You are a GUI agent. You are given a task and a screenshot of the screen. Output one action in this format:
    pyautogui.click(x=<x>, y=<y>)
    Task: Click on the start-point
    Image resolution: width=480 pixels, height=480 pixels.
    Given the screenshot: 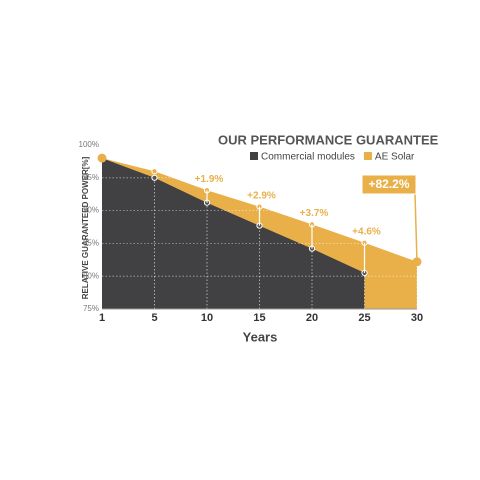 What is the action you would take?
    pyautogui.click(x=102, y=158)
    